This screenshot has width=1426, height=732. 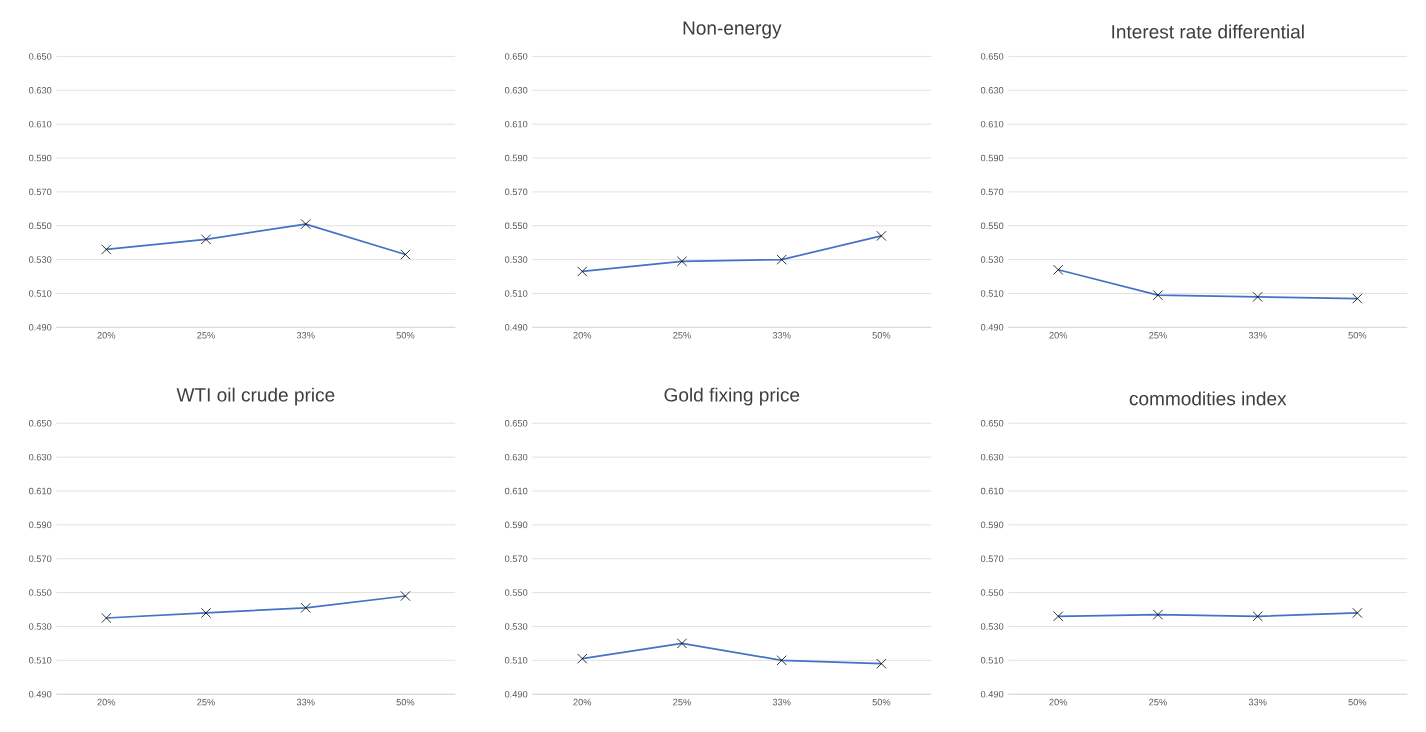 What do you see at coordinates (732, 396) in the screenshot?
I see `chart-title: Gold fixing price` at bounding box center [732, 396].